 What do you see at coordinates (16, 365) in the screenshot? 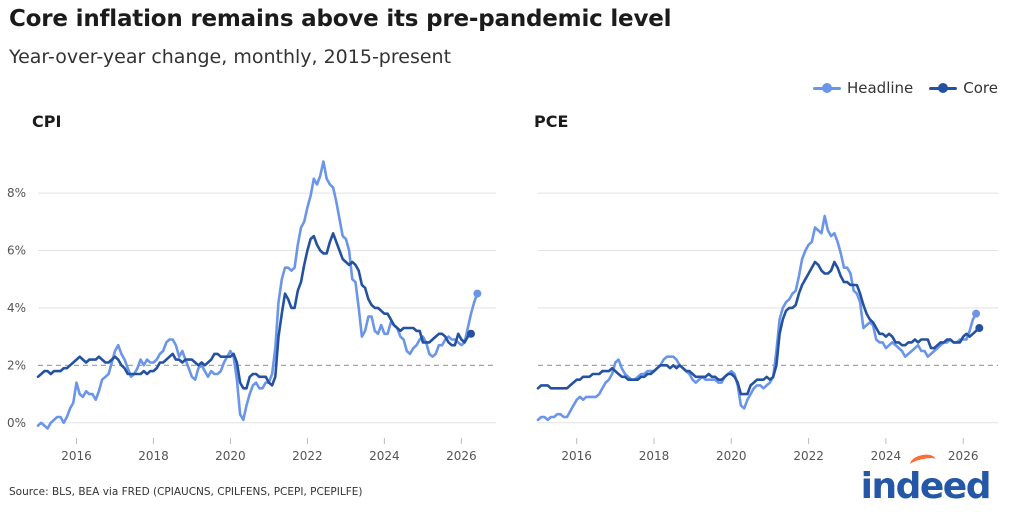
I see `cpi-y-tick-label: 2%` at bounding box center [16, 365].